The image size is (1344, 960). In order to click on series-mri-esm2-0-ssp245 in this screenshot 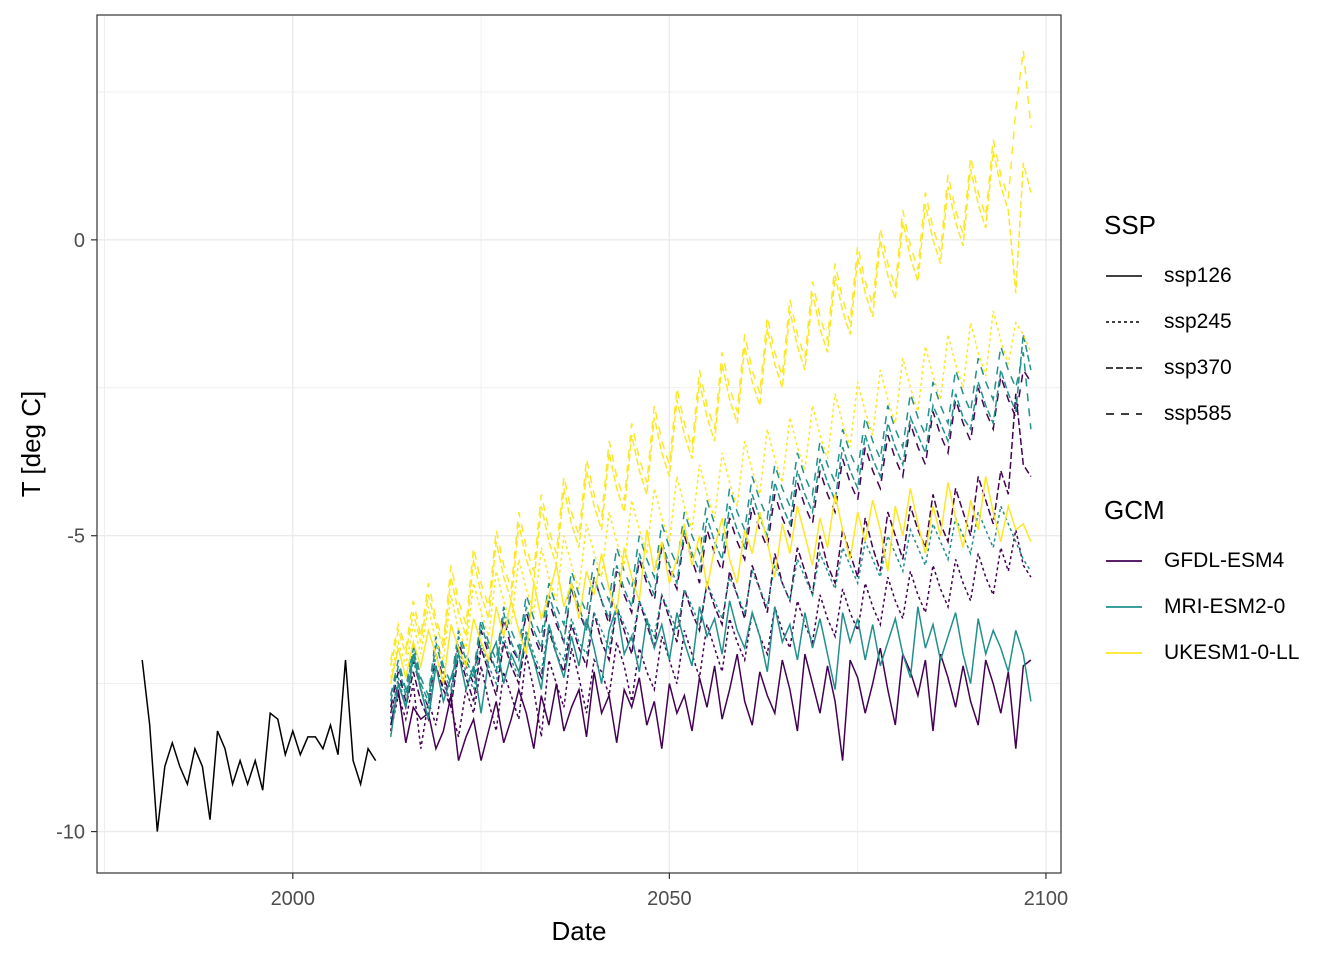, I will do `click(710, 611)`.